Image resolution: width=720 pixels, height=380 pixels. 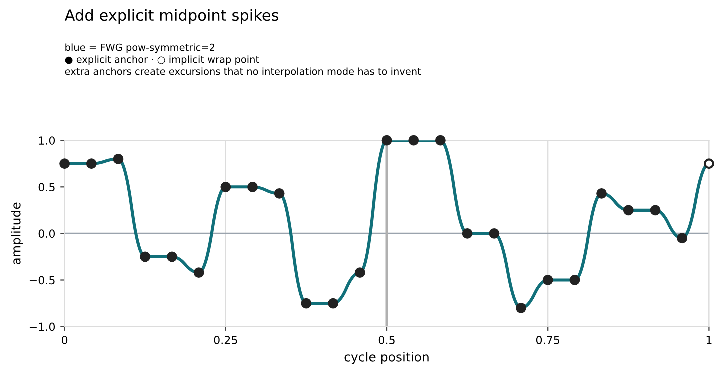 I want to click on y-tick-label: 0.5, so click(x=46, y=187).